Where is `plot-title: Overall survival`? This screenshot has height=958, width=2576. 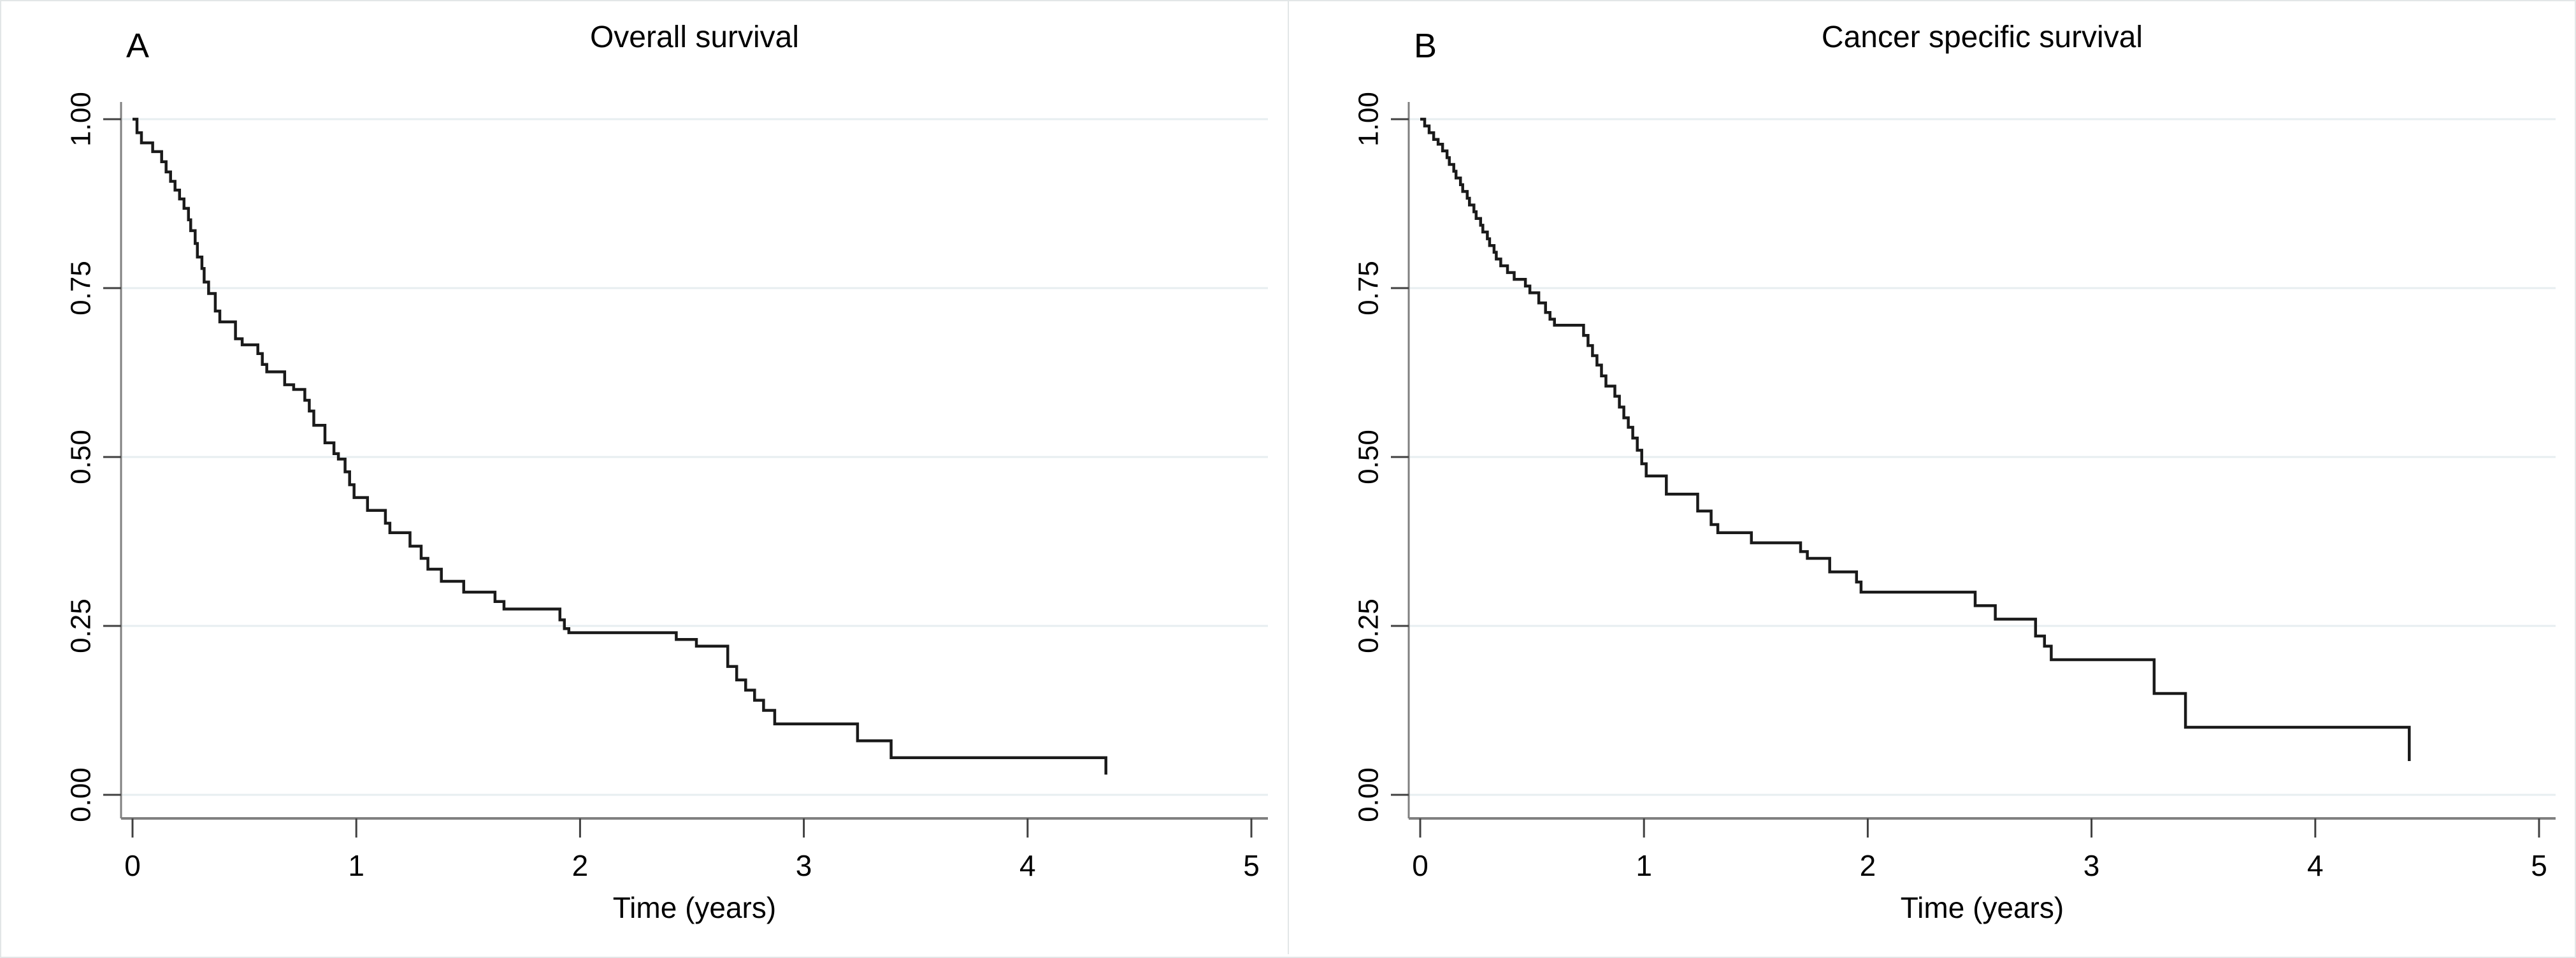 plot-title: Overall survival is located at coordinates (694, 37).